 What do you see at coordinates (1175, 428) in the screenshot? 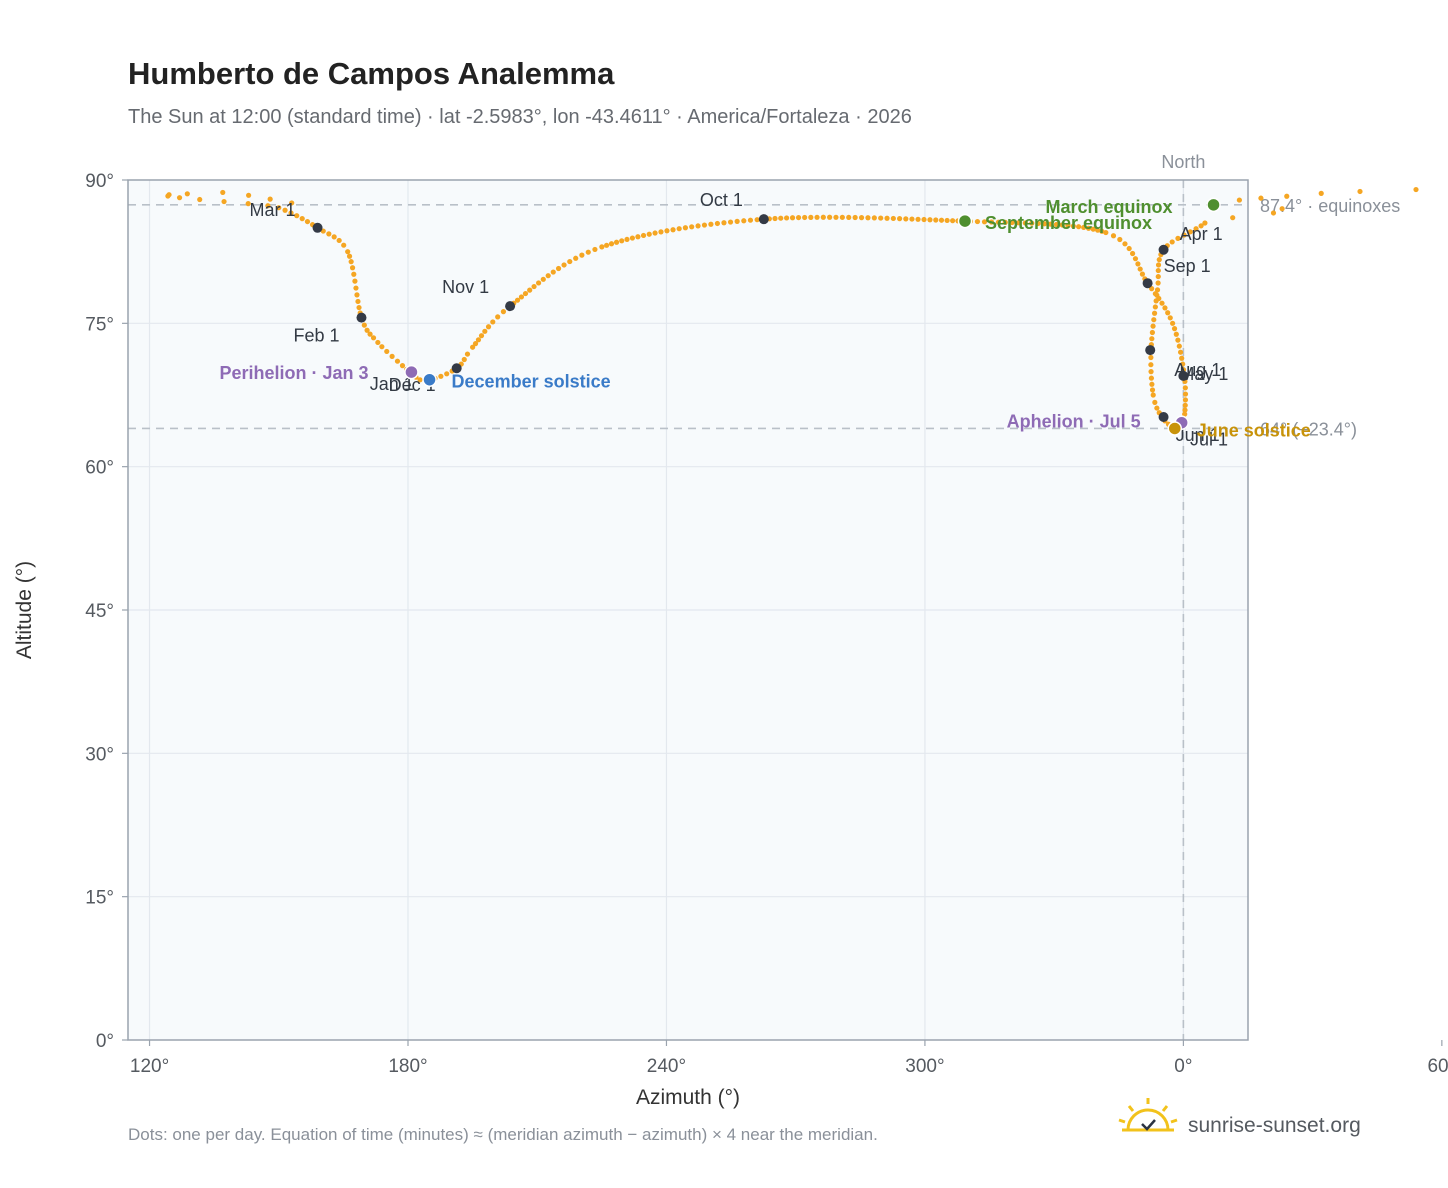
I see `event-marker` at bounding box center [1175, 428].